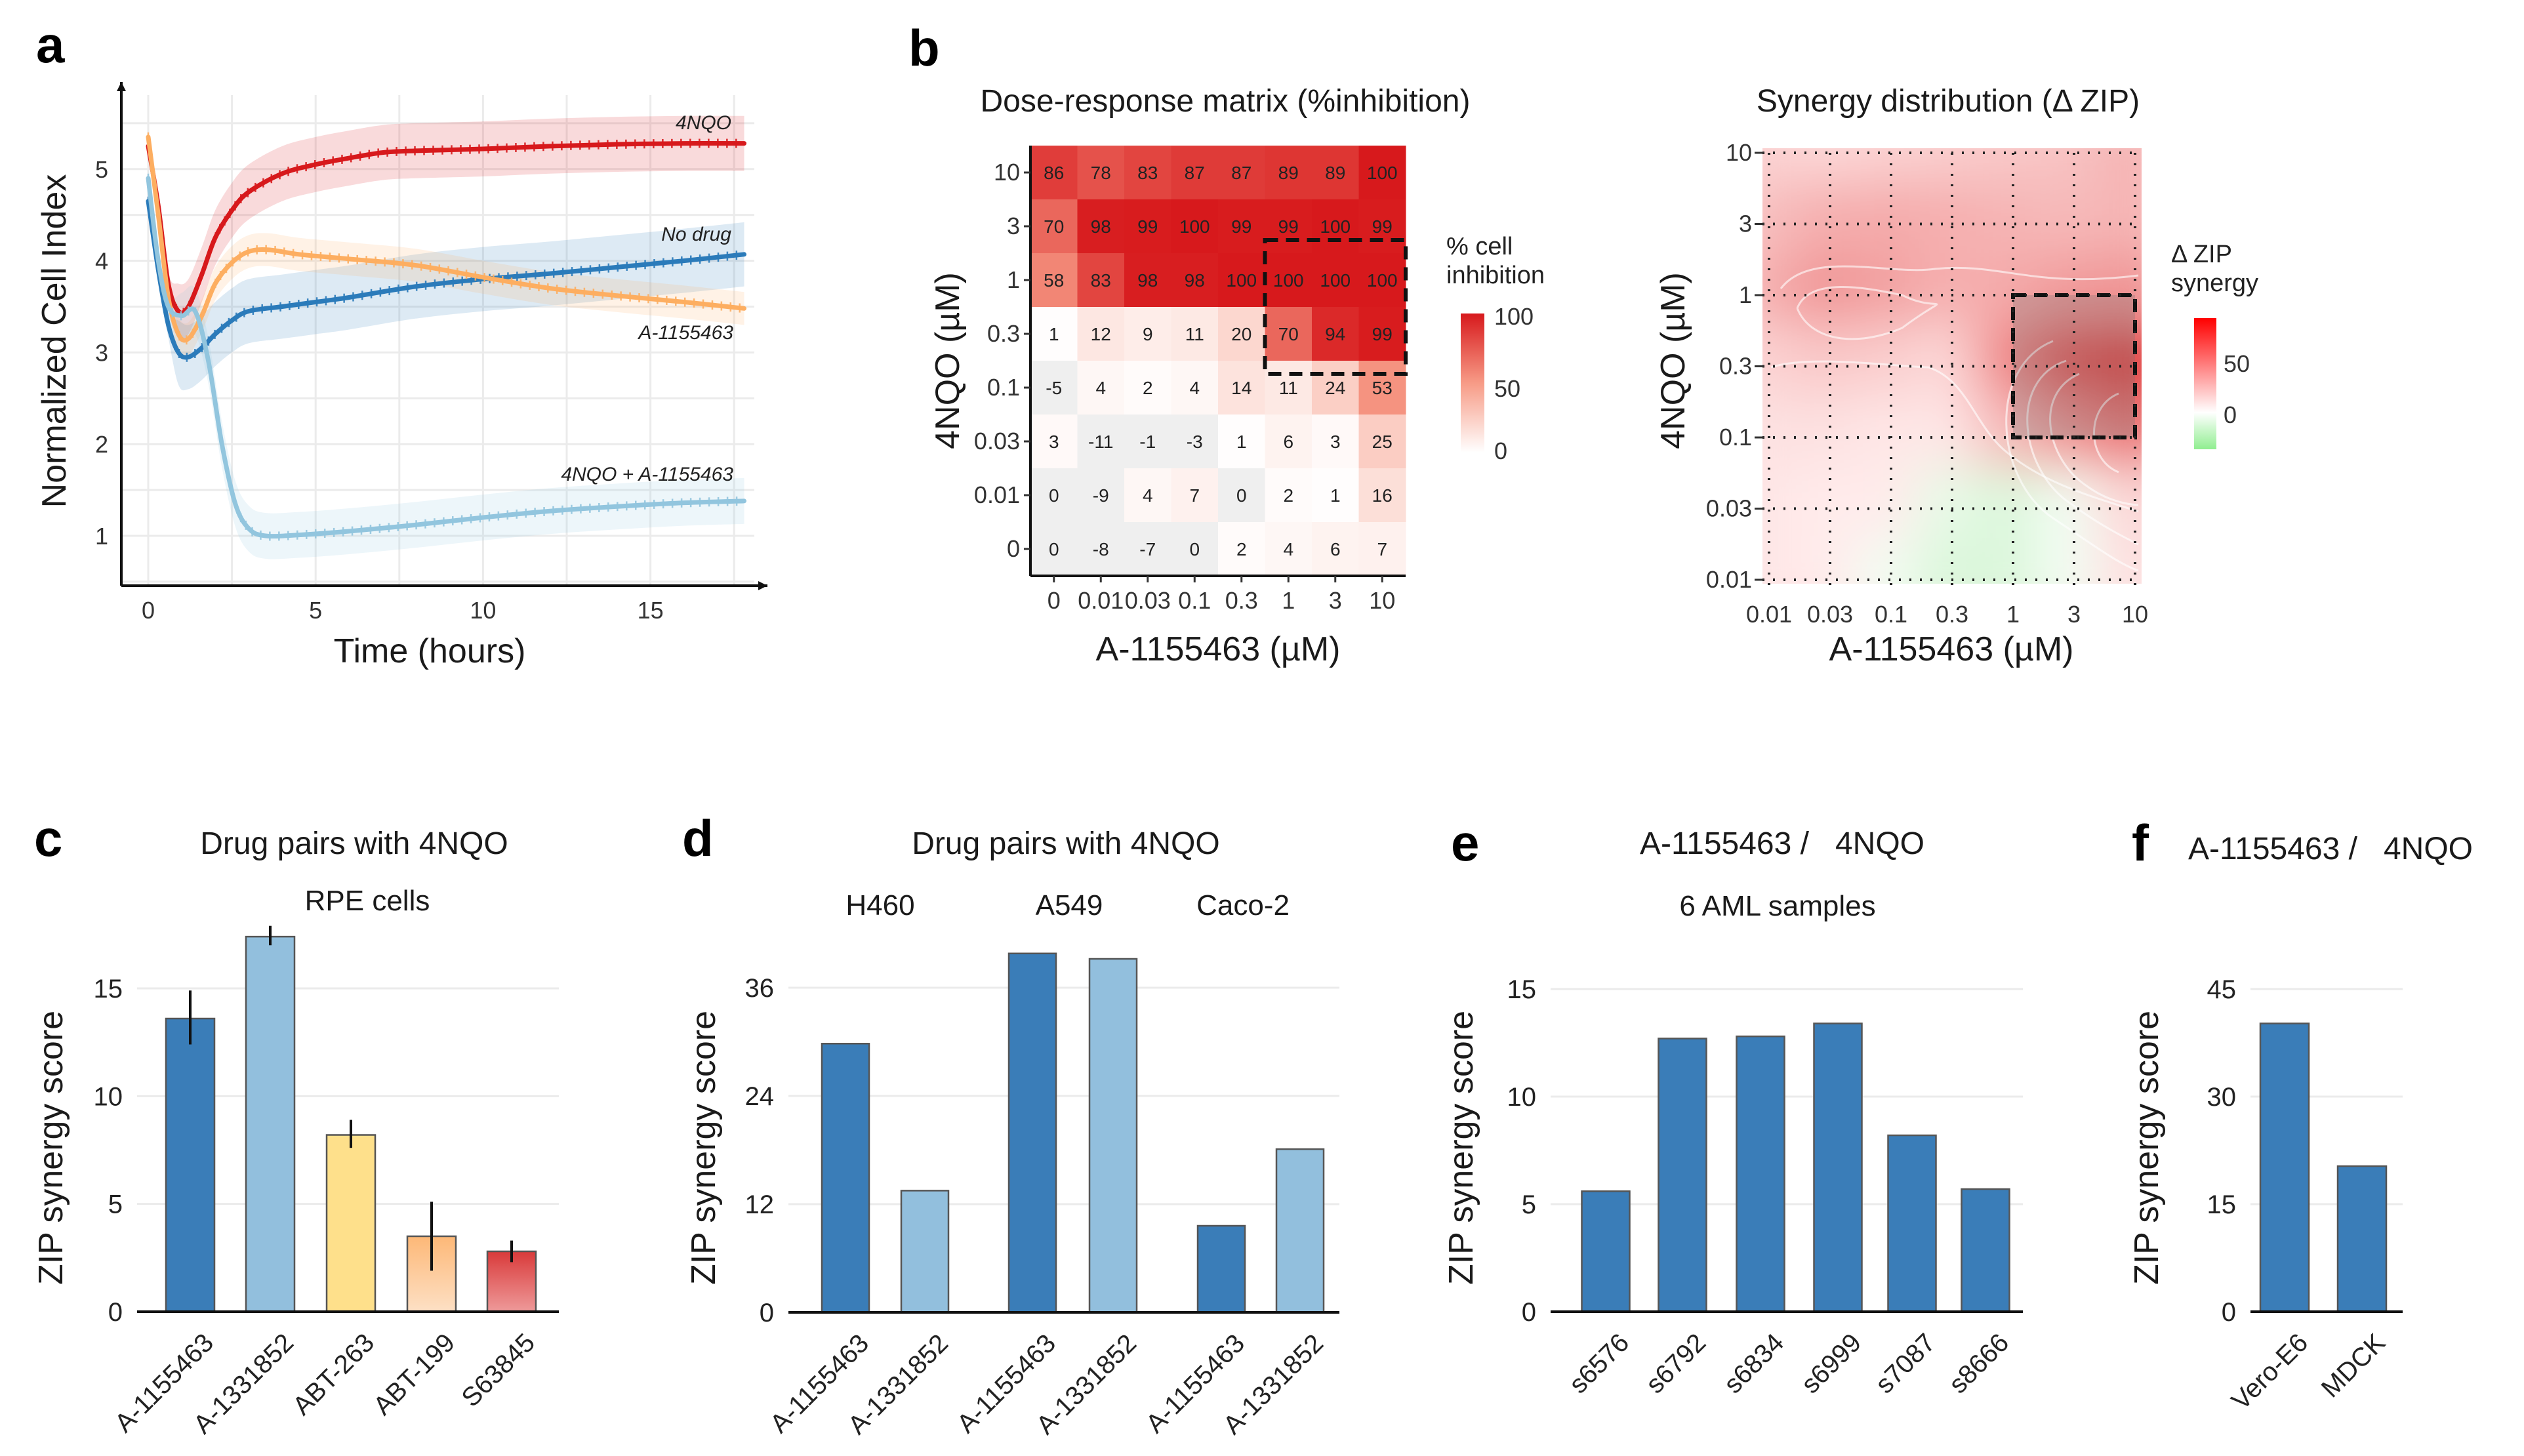 This screenshot has width=2524, height=1456. I want to click on panel-e-bars: 0 5 10 15 s6576 s6792 s6834 s6999 s7087 s8666, so click(1765, 1187).